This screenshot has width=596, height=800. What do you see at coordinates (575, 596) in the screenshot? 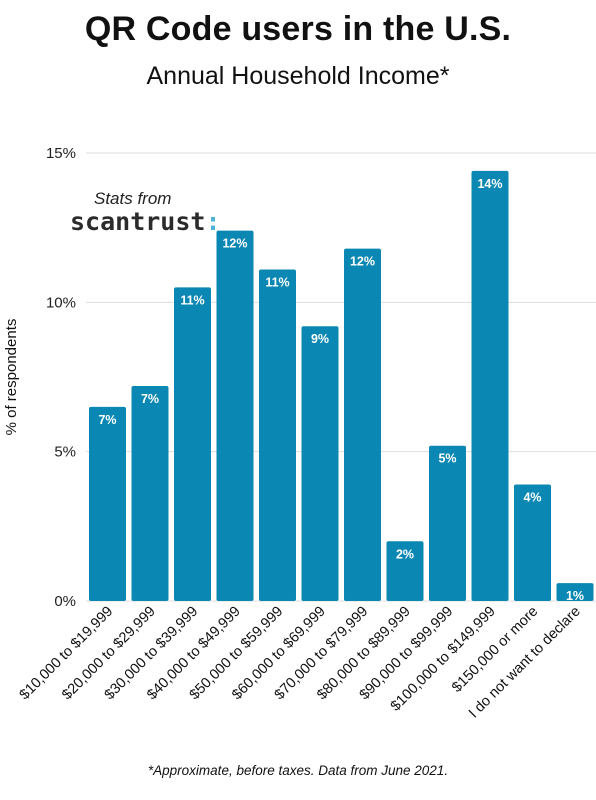
I see `bar-data-label: 1%` at bounding box center [575, 596].